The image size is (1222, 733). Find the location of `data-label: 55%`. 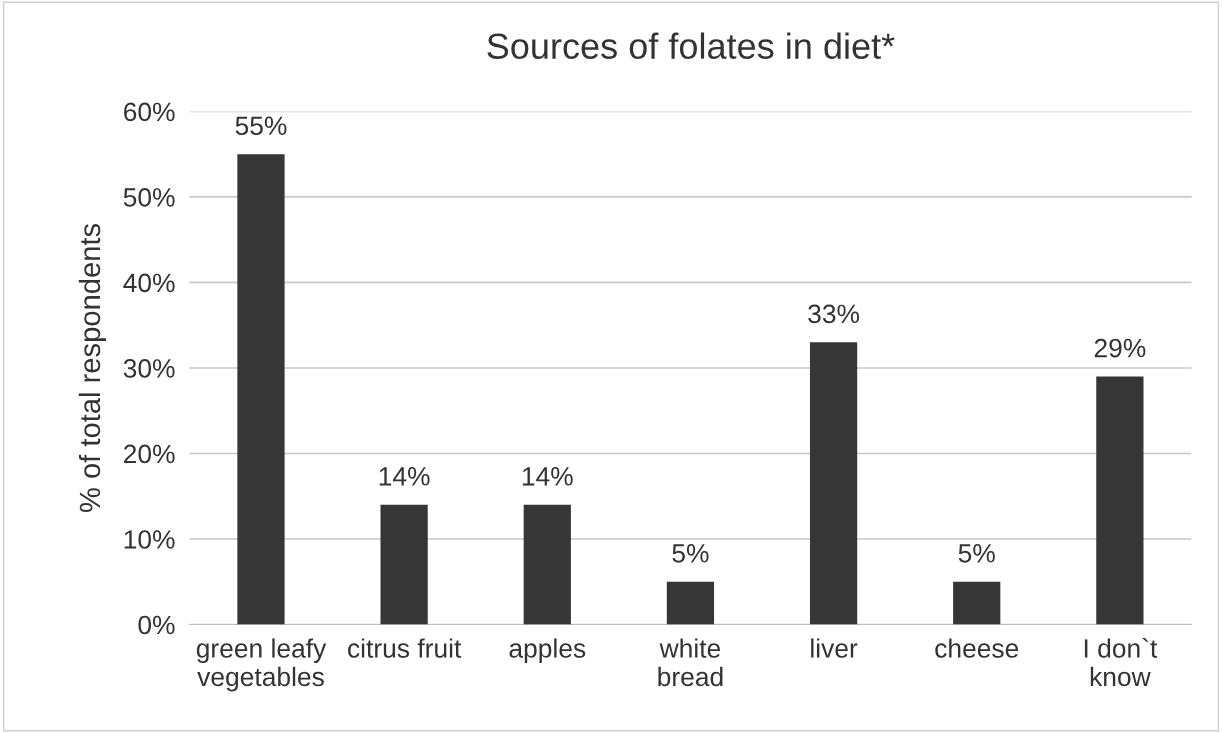

data-label: 55% is located at coordinates (261, 126).